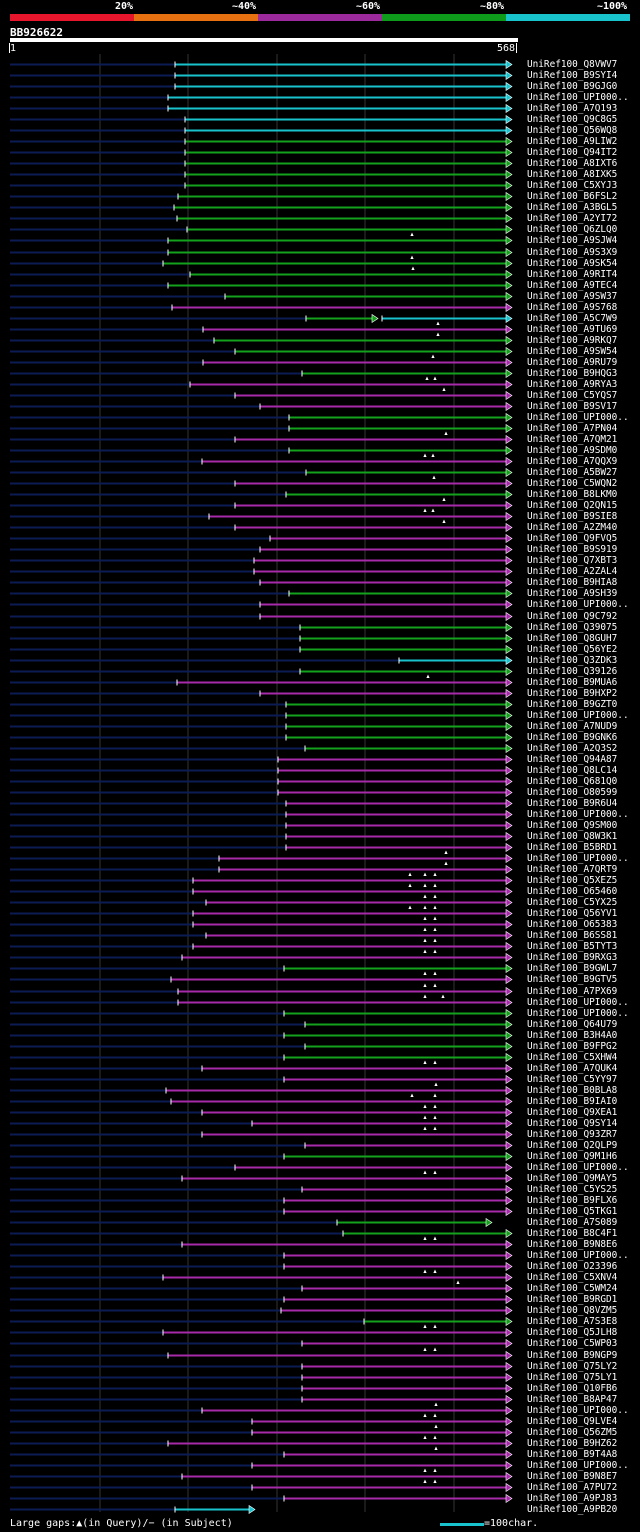 This screenshot has height=1532, width=640. I want to click on hit-label: UniRef100_Q75LY2, so click(572, 1366).